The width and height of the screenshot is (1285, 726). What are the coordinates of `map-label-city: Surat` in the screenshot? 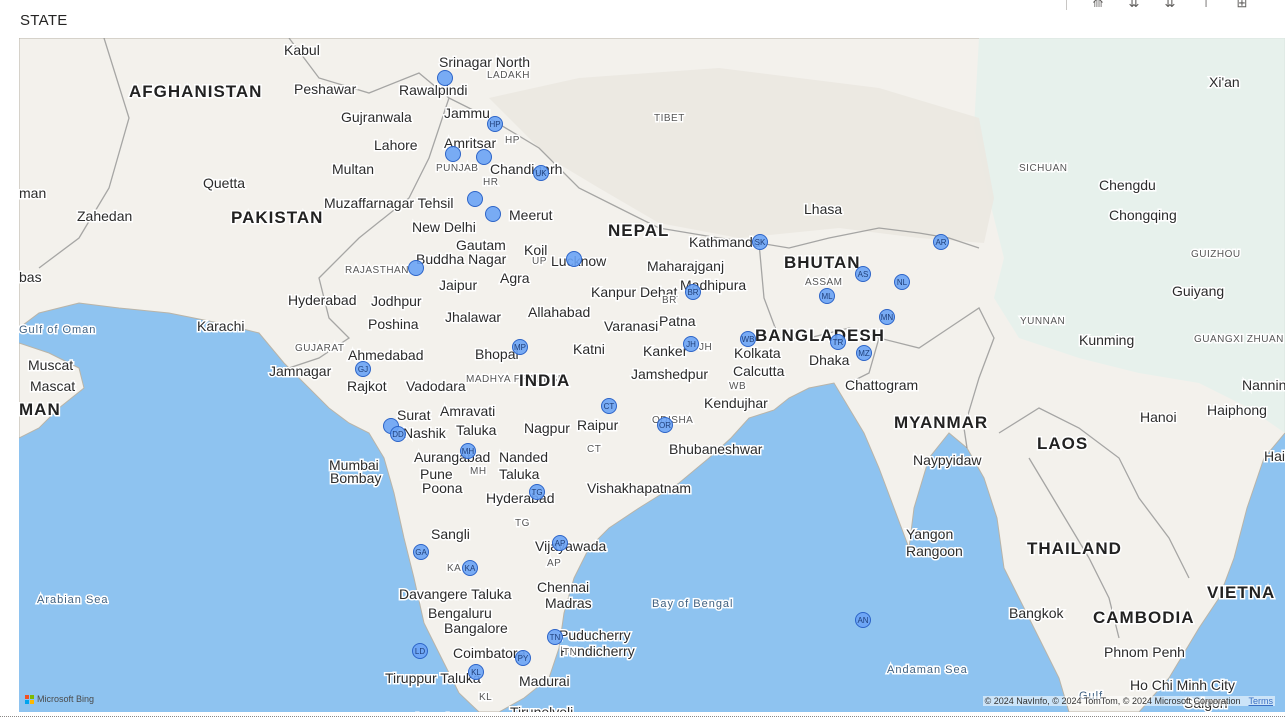 It's located at (414, 415).